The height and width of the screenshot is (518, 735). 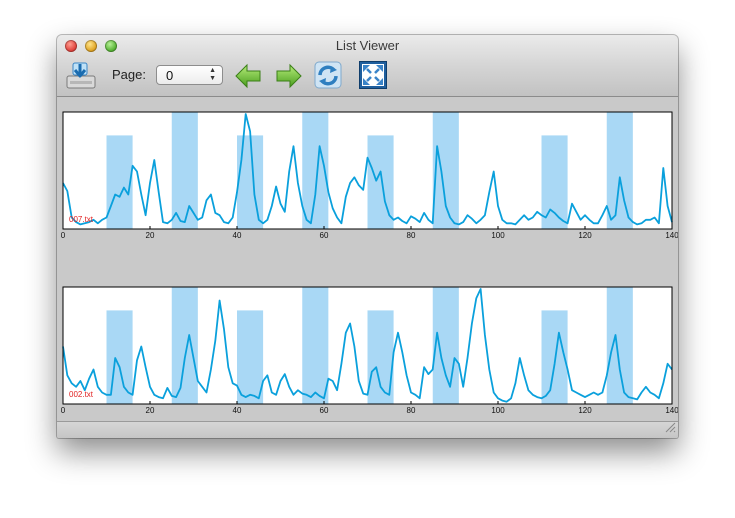 What do you see at coordinates (129, 74) in the screenshot?
I see `page-label: Page:` at bounding box center [129, 74].